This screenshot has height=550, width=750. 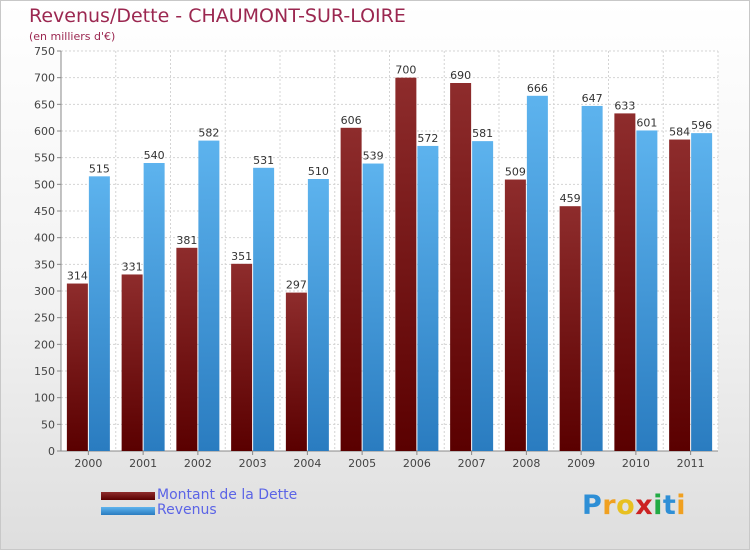 I want to click on legend-swatch-revenus, so click(x=128, y=511).